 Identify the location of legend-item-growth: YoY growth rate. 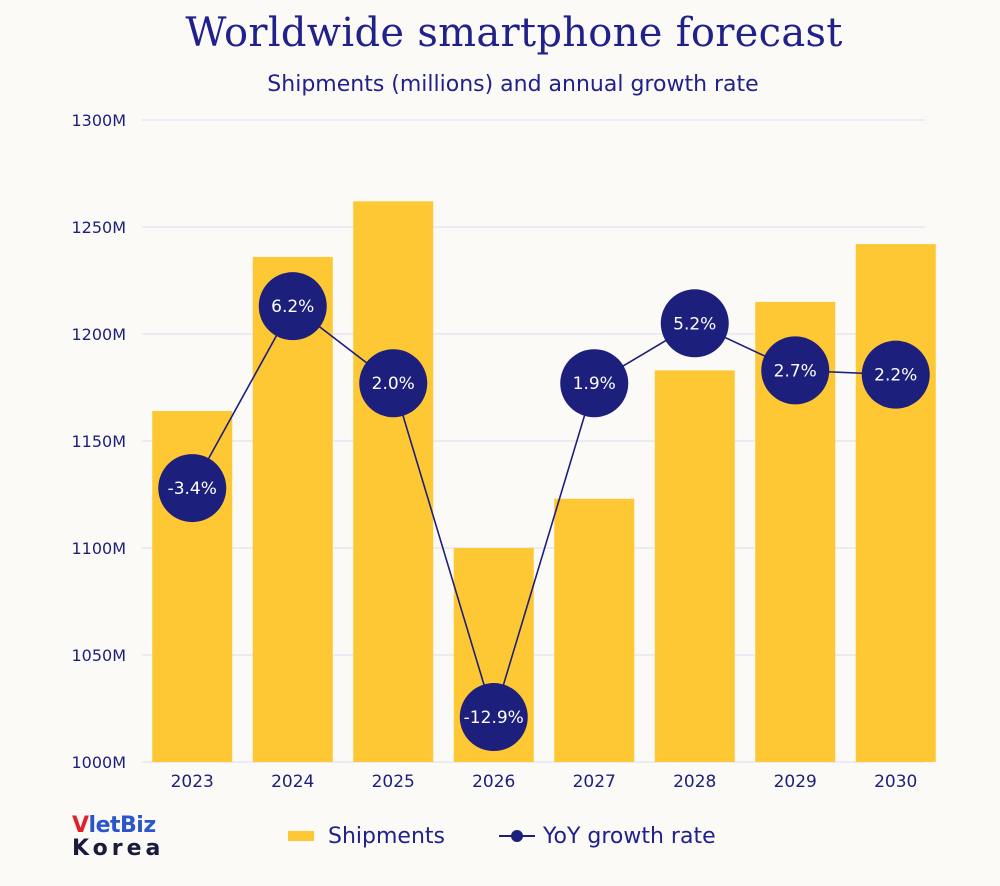
(580, 836).